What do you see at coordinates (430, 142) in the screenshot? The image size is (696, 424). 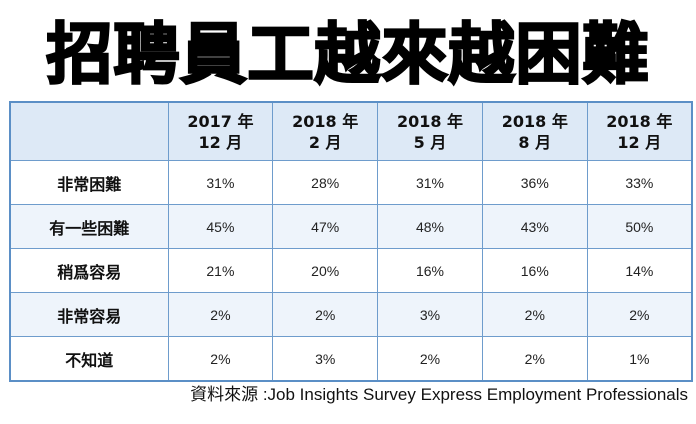 I see `column-header-month: 5 月` at bounding box center [430, 142].